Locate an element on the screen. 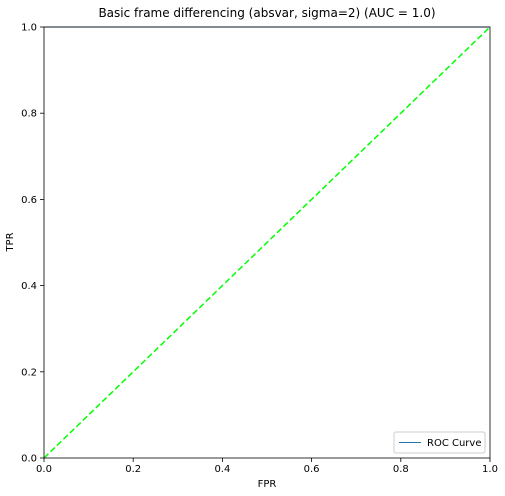  y-tick-label: 1.0 is located at coordinates (29, 28).